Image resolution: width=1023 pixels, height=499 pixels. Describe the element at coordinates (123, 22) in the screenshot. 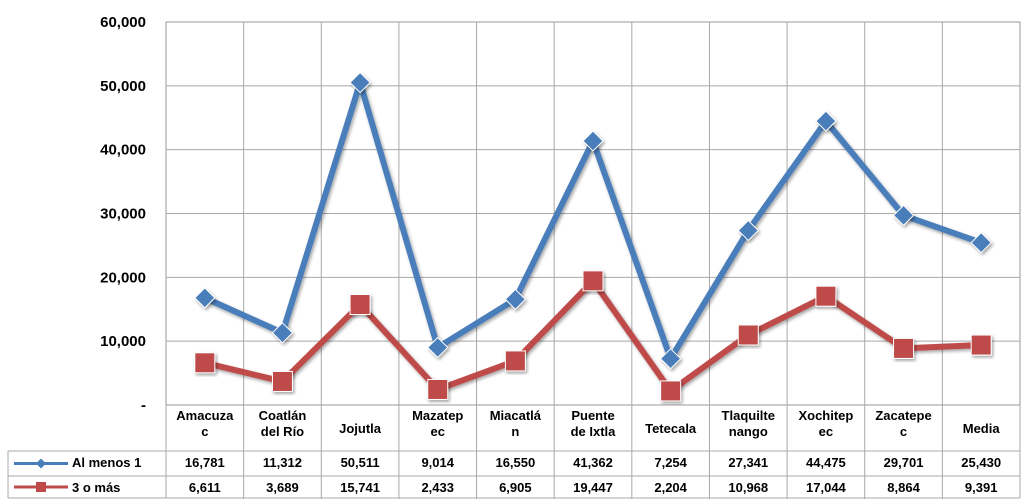

I see `y-tick-label: 60,000` at that location.